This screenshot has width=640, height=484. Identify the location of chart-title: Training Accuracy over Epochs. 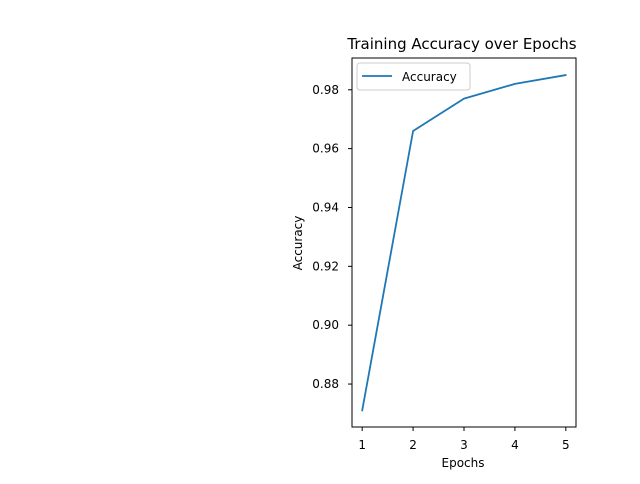
(461, 44).